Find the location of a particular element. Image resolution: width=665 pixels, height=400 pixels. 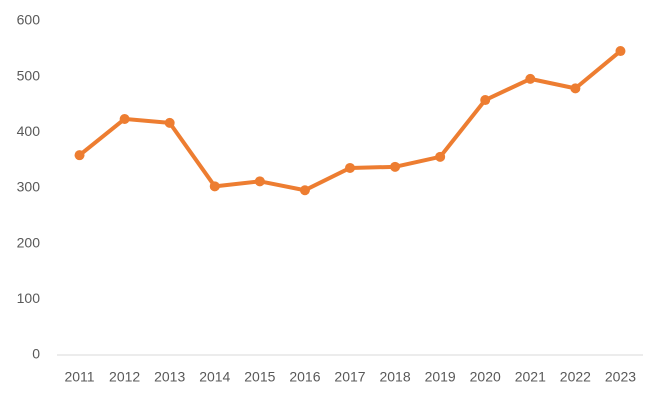

x-tick-label: 2017 is located at coordinates (349, 377).